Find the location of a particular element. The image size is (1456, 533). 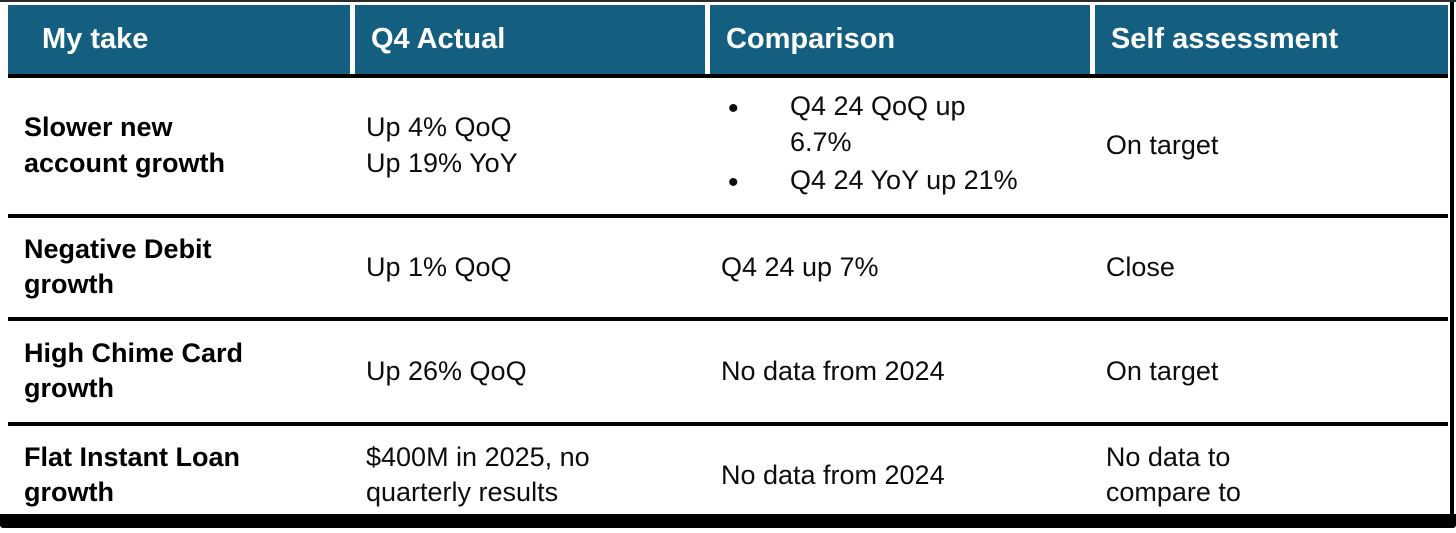

q4-actual-text: Up 1% QoQ is located at coordinates (439, 266).